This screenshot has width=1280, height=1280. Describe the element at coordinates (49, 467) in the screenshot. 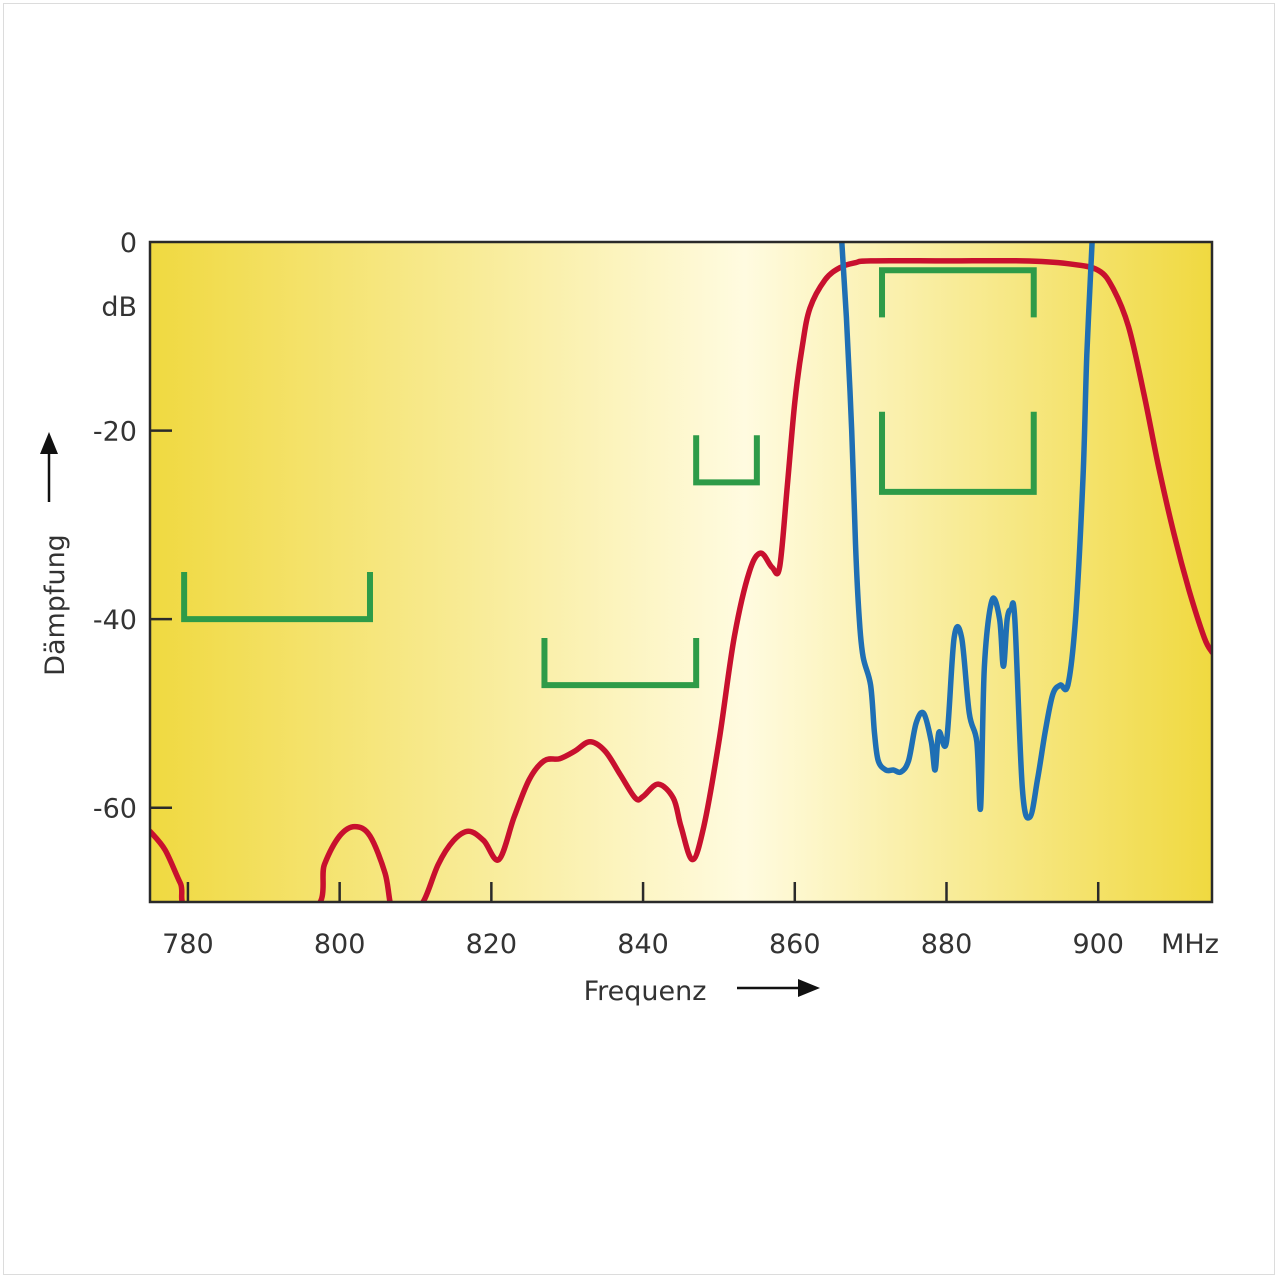

I see `y-axis-arrow` at that location.